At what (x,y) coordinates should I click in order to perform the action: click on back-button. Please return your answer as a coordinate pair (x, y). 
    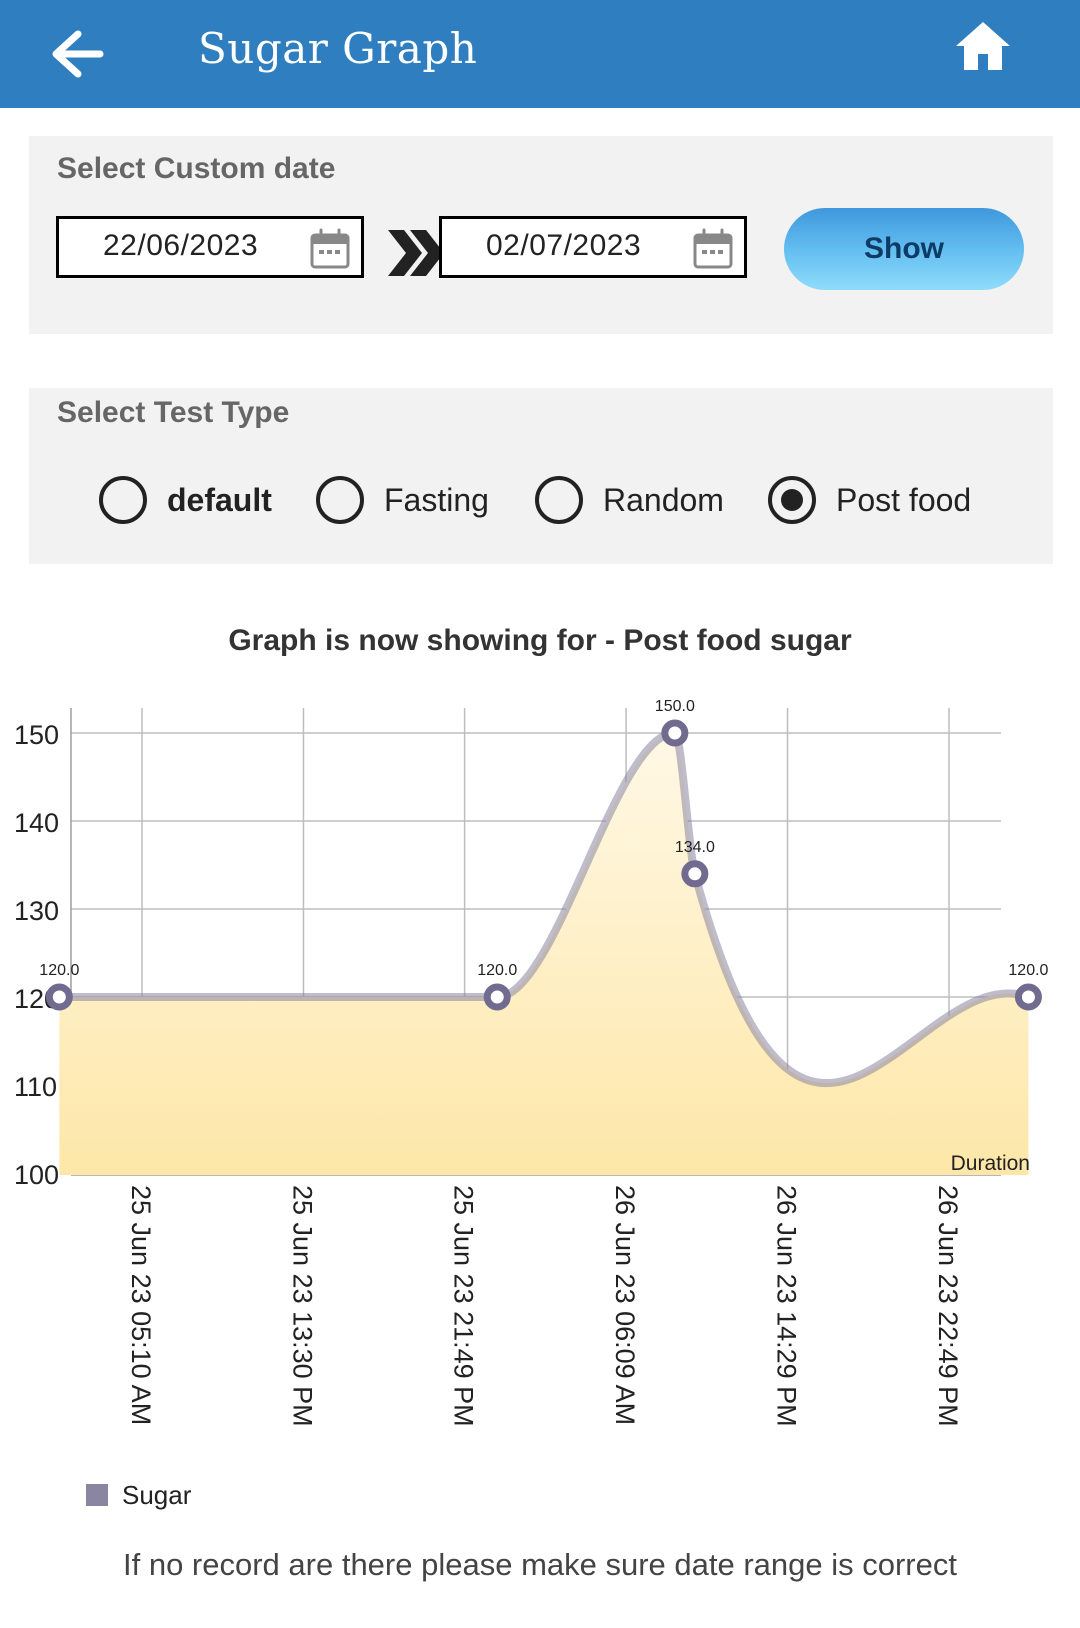
    Looking at the image, I should click on (80, 54).